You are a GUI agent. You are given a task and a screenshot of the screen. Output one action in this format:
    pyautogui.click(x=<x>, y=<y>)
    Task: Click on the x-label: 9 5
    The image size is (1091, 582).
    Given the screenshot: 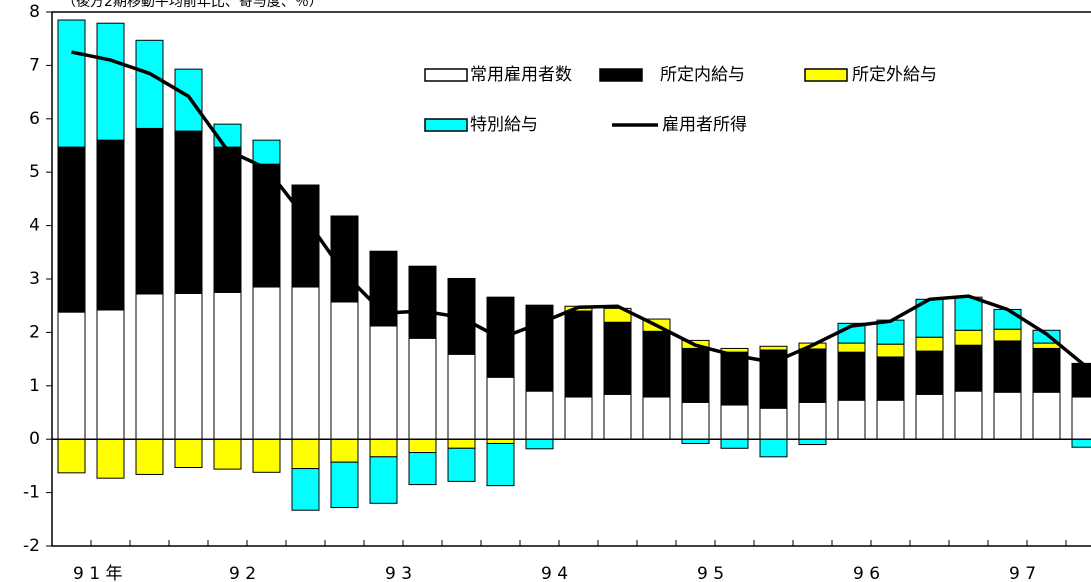 What is the action you would take?
    pyautogui.click(x=710, y=573)
    